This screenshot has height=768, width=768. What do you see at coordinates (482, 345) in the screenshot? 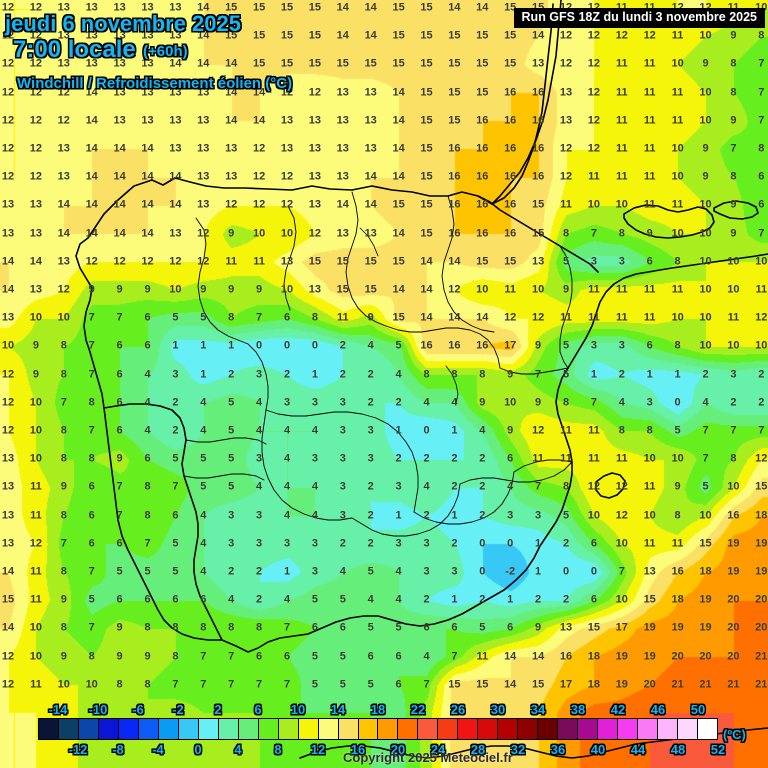
I see `grid-value: 16` at bounding box center [482, 345].